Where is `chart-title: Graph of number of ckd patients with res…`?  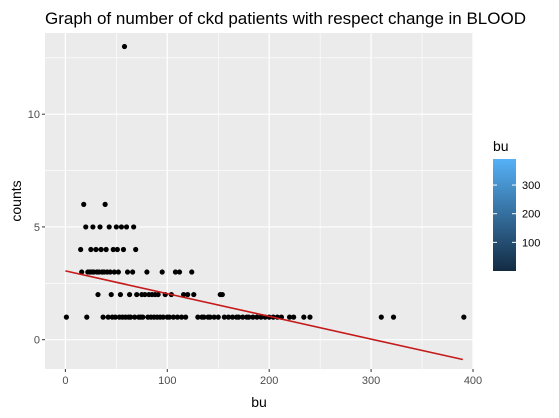 chart-title: Graph of number of ckd patients with res… is located at coordinates (285, 18).